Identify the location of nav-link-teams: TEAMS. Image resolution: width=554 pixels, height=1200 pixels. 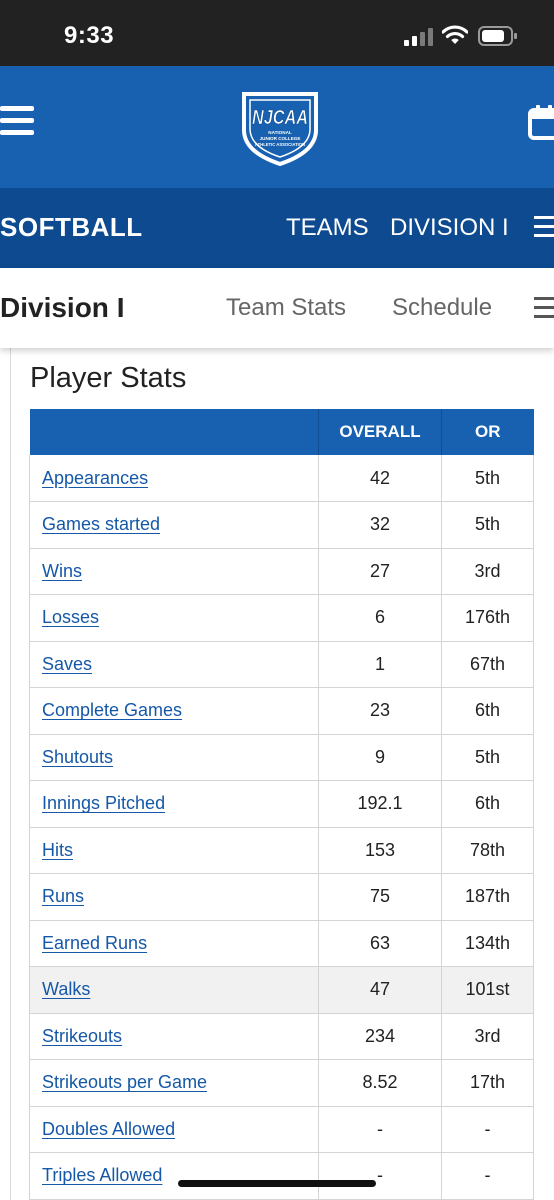
(327, 227).